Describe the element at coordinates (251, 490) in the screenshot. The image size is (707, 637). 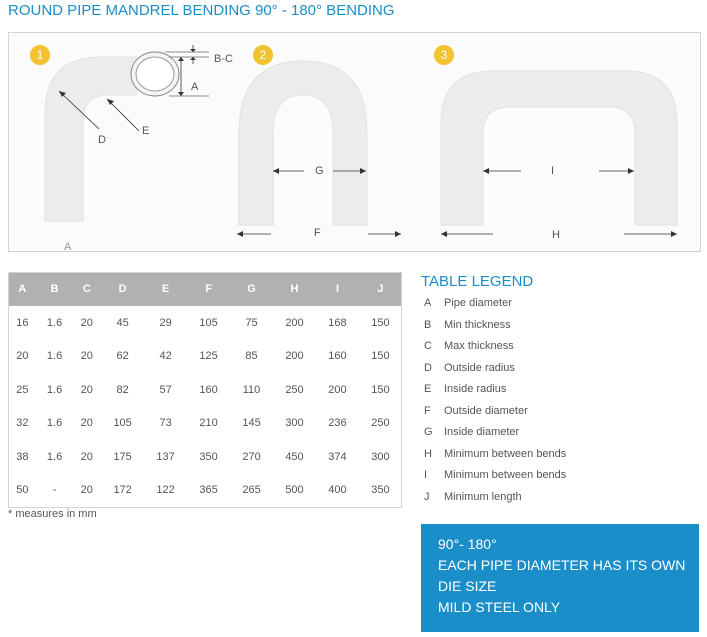
I see `table-cell: 265` at that location.